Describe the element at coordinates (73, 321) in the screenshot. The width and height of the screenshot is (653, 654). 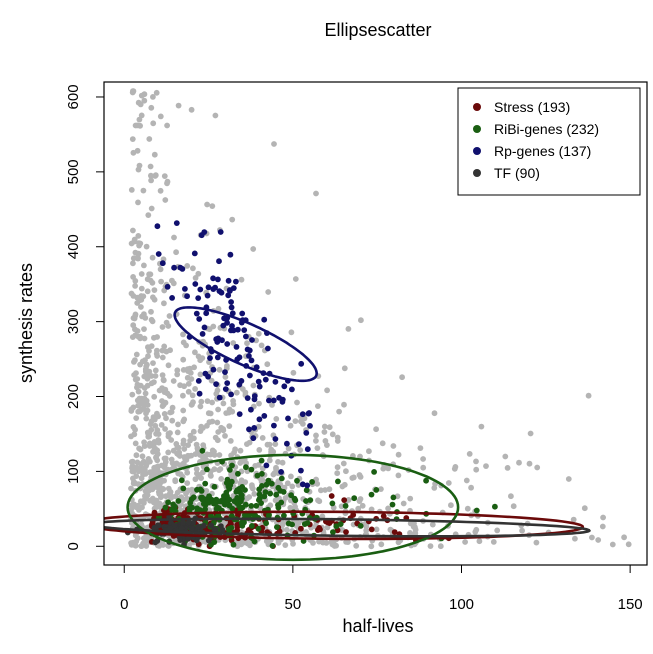
I see `y-tick-label: 300` at that location.